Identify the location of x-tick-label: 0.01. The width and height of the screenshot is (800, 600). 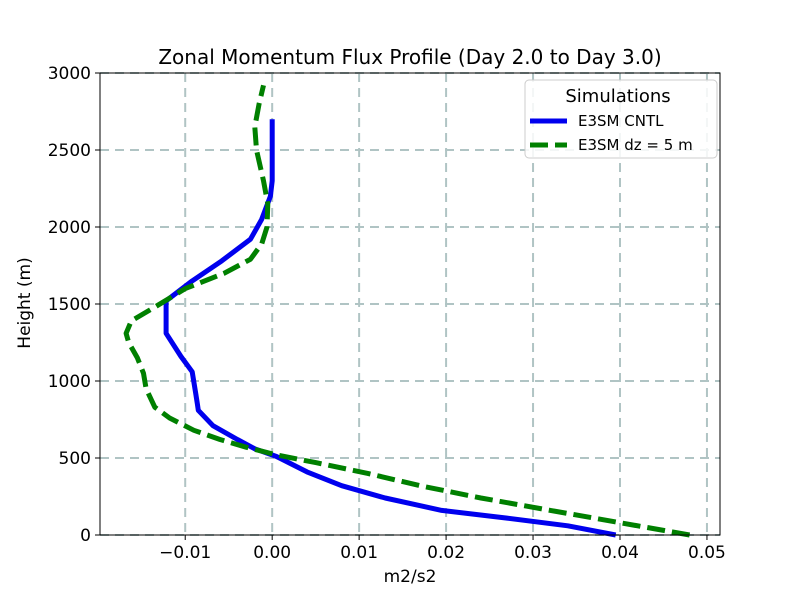
(359, 553).